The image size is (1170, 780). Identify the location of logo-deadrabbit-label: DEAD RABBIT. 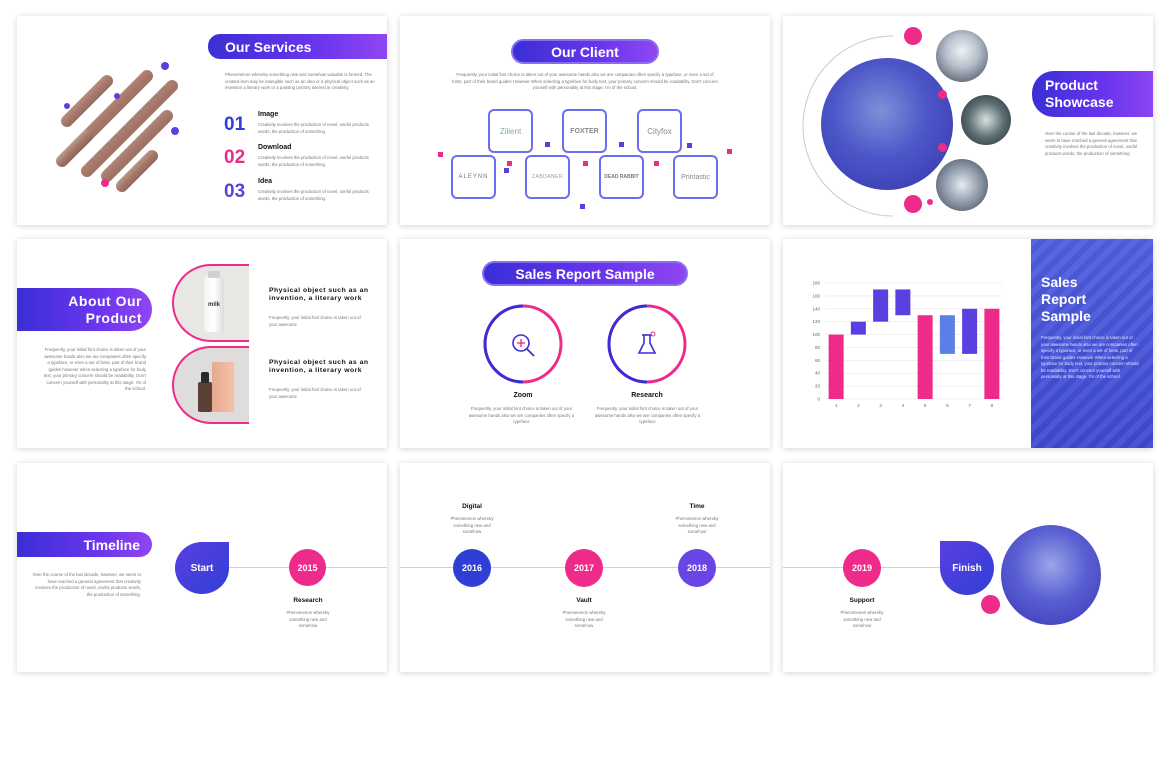
(621, 177).